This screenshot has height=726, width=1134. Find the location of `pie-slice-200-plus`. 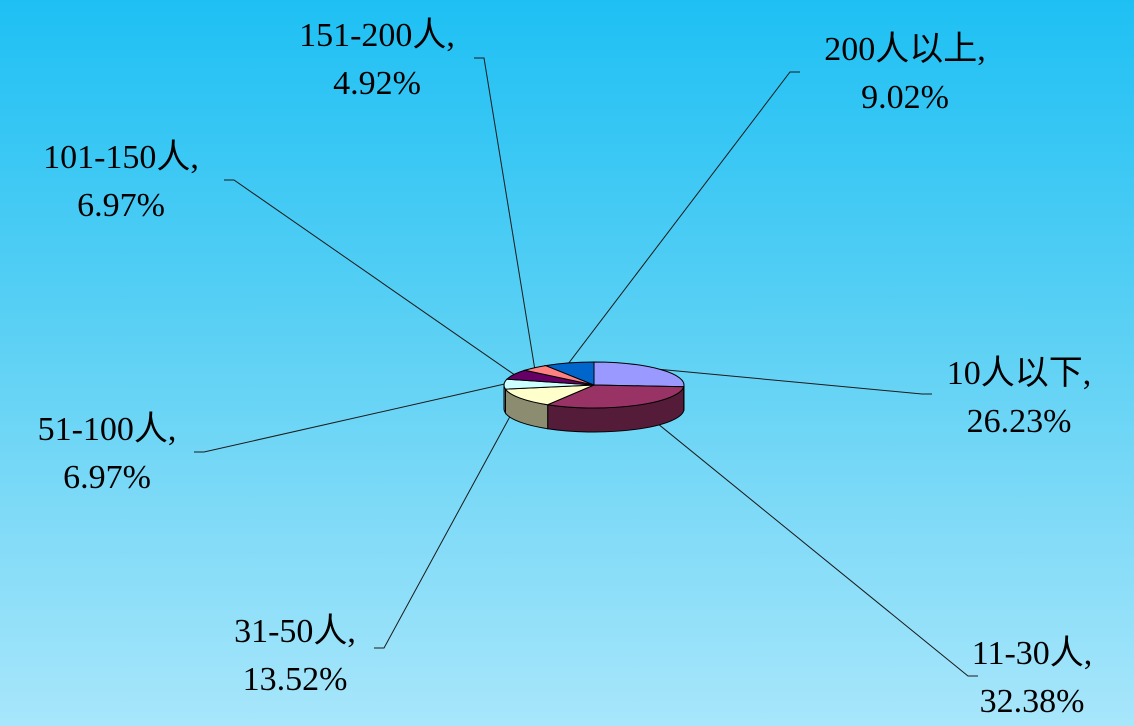

pie-slice-200-plus is located at coordinates (569, 373).